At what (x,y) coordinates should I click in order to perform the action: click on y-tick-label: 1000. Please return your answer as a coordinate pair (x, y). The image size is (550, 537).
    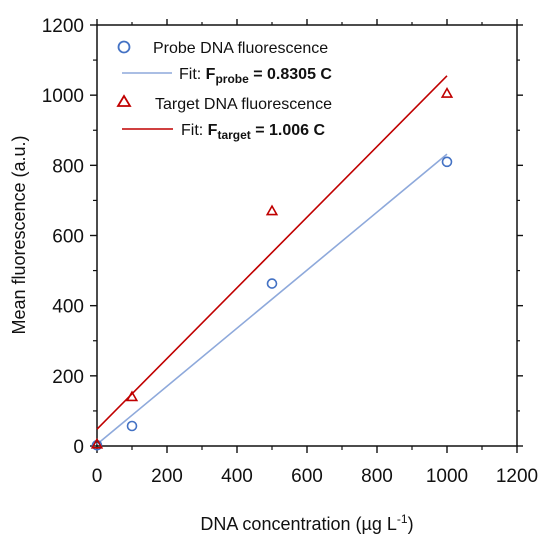
    Looking at the image, I should click on (63, 96).